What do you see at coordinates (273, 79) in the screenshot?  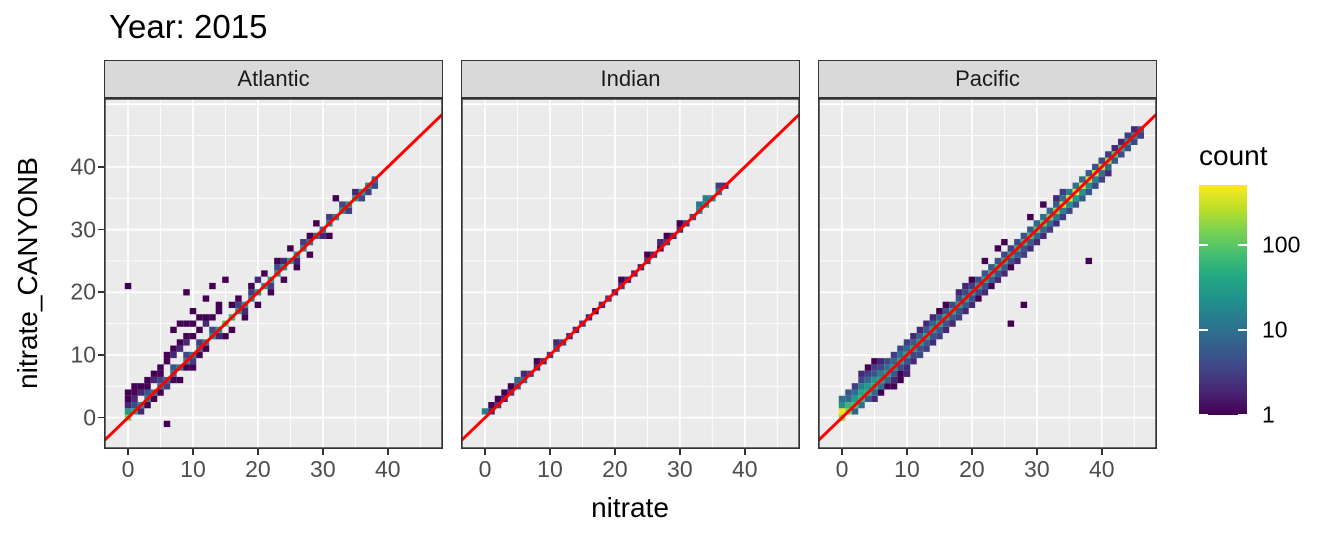 I see `facet-strip-atlantic: Atlantic` at bounding box center [273, 79].